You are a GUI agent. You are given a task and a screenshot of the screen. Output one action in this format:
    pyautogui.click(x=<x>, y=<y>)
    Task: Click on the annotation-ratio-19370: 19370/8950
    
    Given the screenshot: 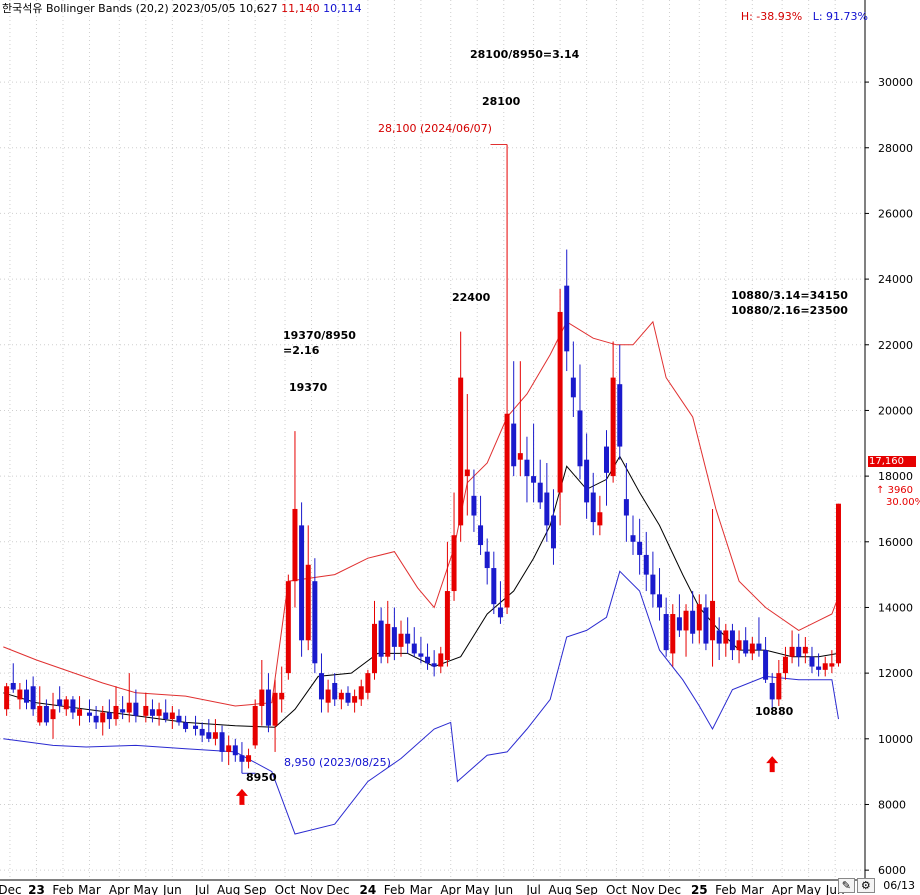 What is the action you would take?
    pyautogui.click(x=319, y=335)
    